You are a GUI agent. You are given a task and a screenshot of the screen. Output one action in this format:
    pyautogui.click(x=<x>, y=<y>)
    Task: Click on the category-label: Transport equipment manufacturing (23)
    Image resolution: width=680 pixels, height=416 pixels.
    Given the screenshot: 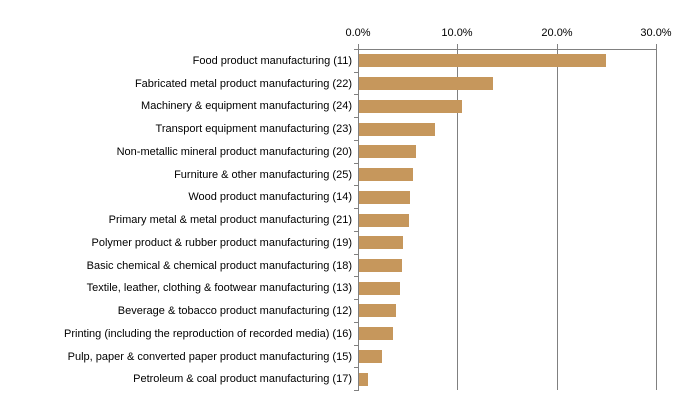 What is the action you would take?
    pyautogui.click(x=253, y=128)
    